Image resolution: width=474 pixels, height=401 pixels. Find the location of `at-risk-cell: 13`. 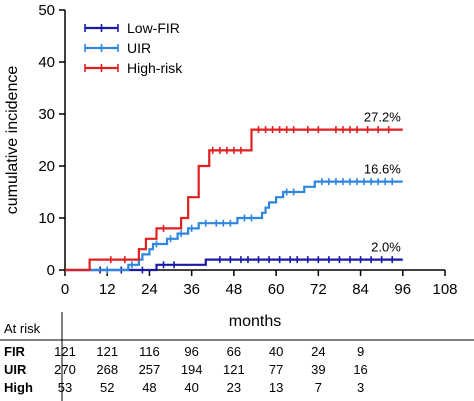

at-risk-cell: 13 is located at coordinates (276, 387).